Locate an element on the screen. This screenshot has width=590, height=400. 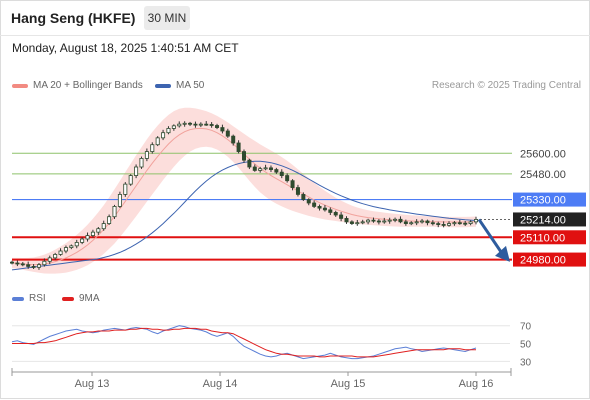
forecast-arrow is located at coordinates (490, 235).